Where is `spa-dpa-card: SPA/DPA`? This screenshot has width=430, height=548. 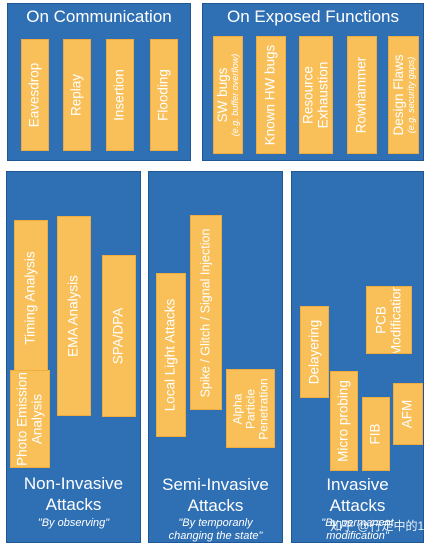
spa-dpa-card: SPA/DPA is located at coordinates (119, 336).